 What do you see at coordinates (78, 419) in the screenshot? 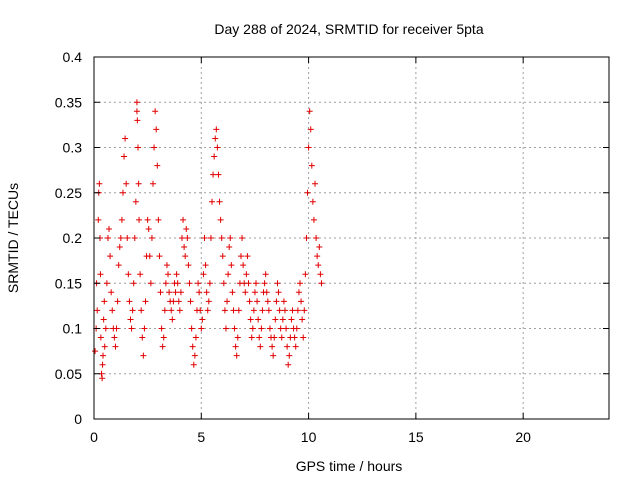
I see `y-tick-label: 0` at bounding box center [78, 419].